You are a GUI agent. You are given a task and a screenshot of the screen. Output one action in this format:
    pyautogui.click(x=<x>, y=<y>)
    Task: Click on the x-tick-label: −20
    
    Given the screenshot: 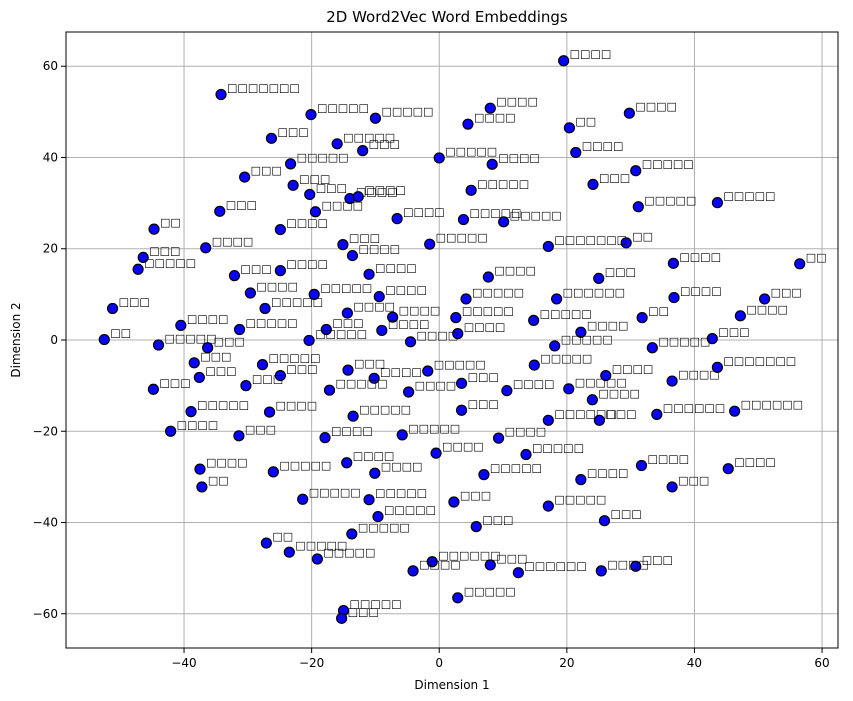 What is the action you would take?
    pyautogui.click(x=311, y=663)
    